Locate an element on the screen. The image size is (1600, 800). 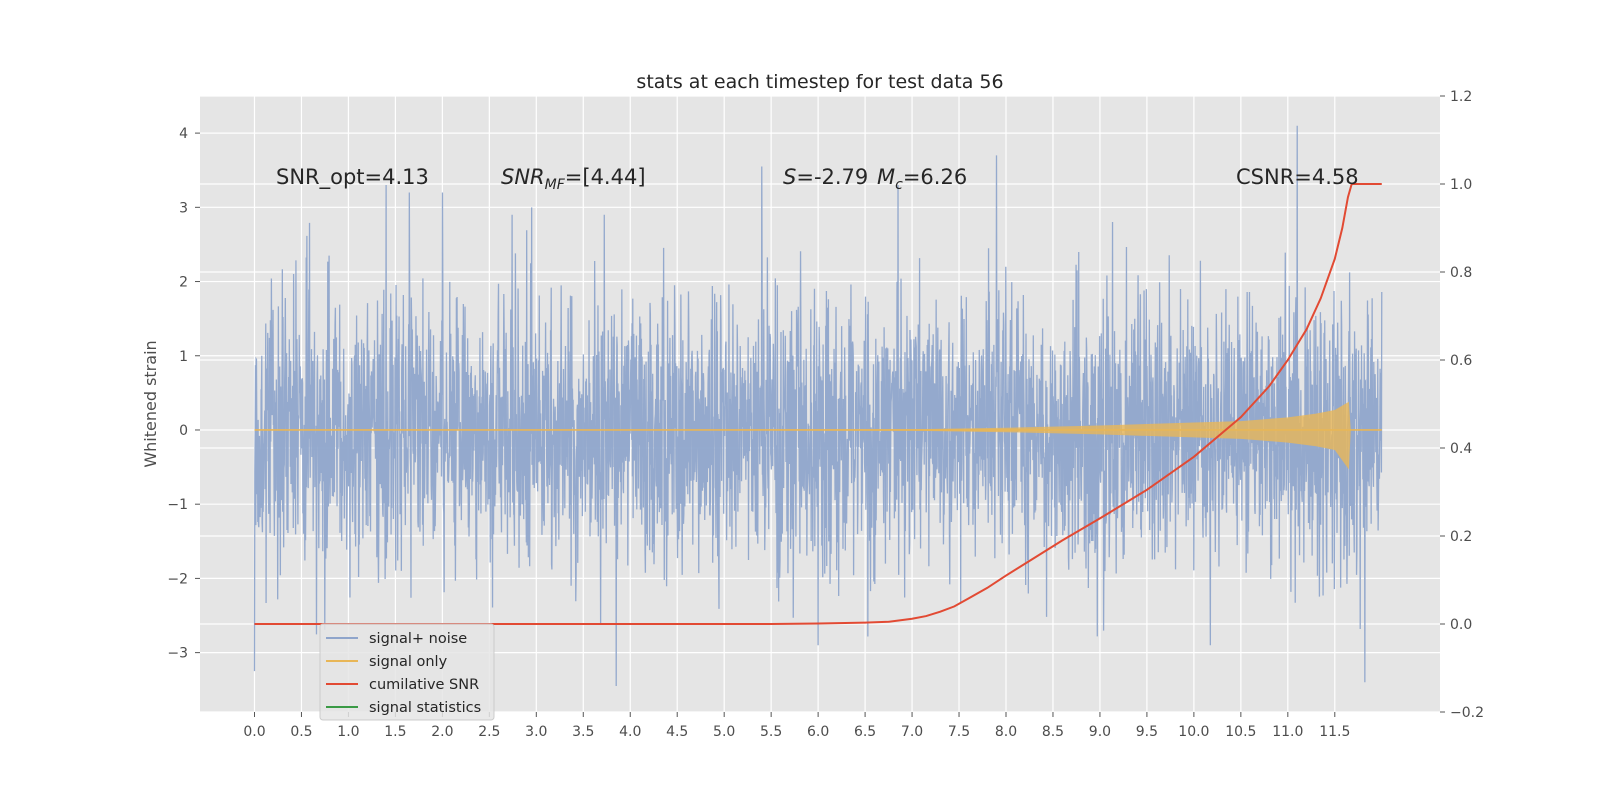
x-tick-label: 2.0 is located at coordinates (442, 732).